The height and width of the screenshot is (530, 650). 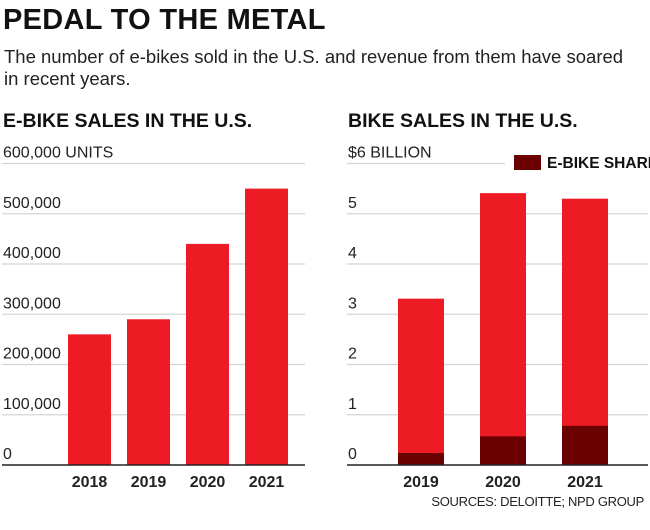 I want to click on x-tick-label: 2018, so click(x=90, y=482).